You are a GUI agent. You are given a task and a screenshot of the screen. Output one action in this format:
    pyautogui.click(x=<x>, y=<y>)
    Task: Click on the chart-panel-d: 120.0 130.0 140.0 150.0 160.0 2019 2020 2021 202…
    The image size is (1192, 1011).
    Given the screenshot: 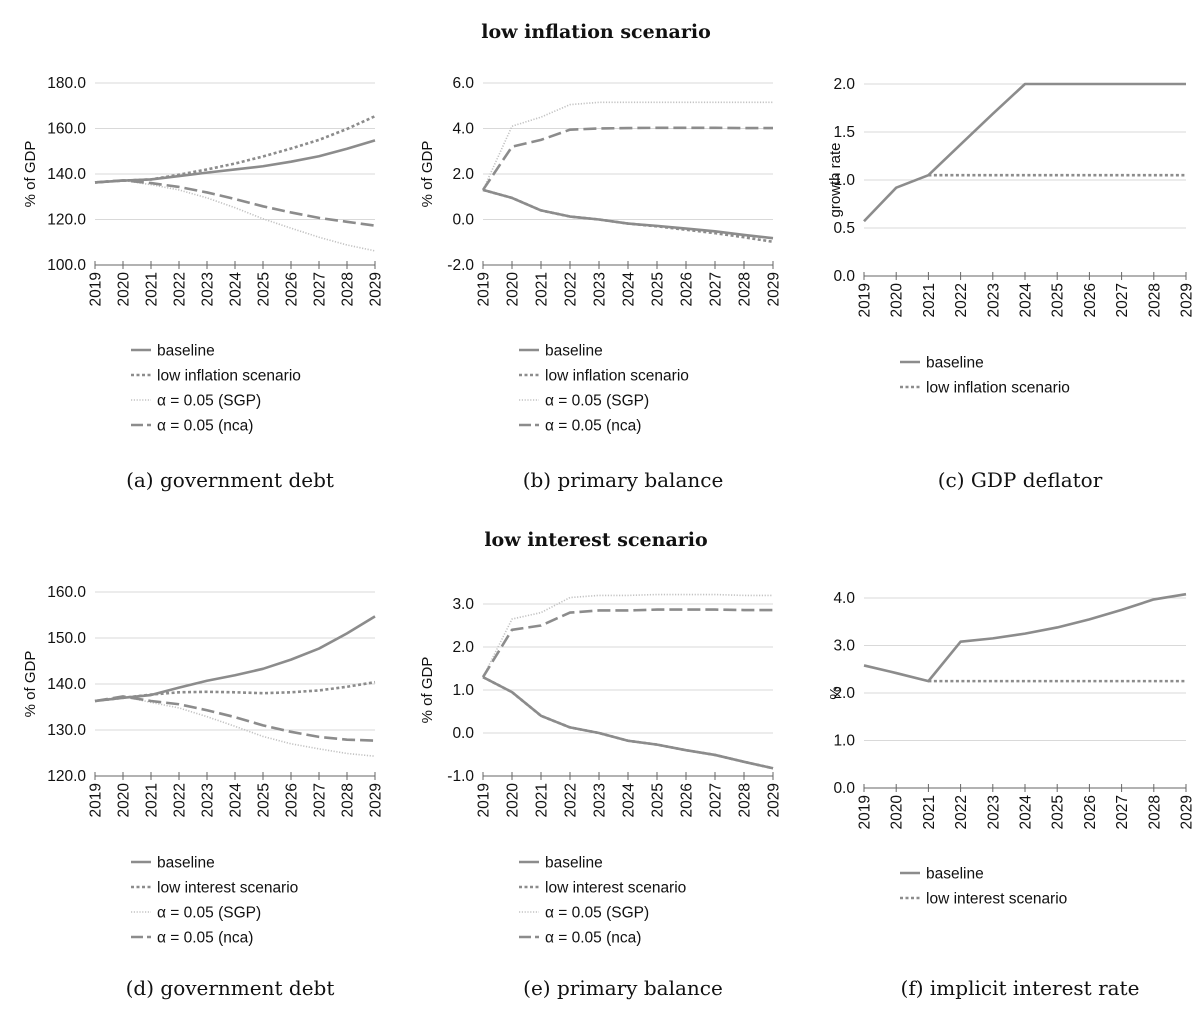 What is the action you would take?
    pyautogui.click(x=203, y=792)
    